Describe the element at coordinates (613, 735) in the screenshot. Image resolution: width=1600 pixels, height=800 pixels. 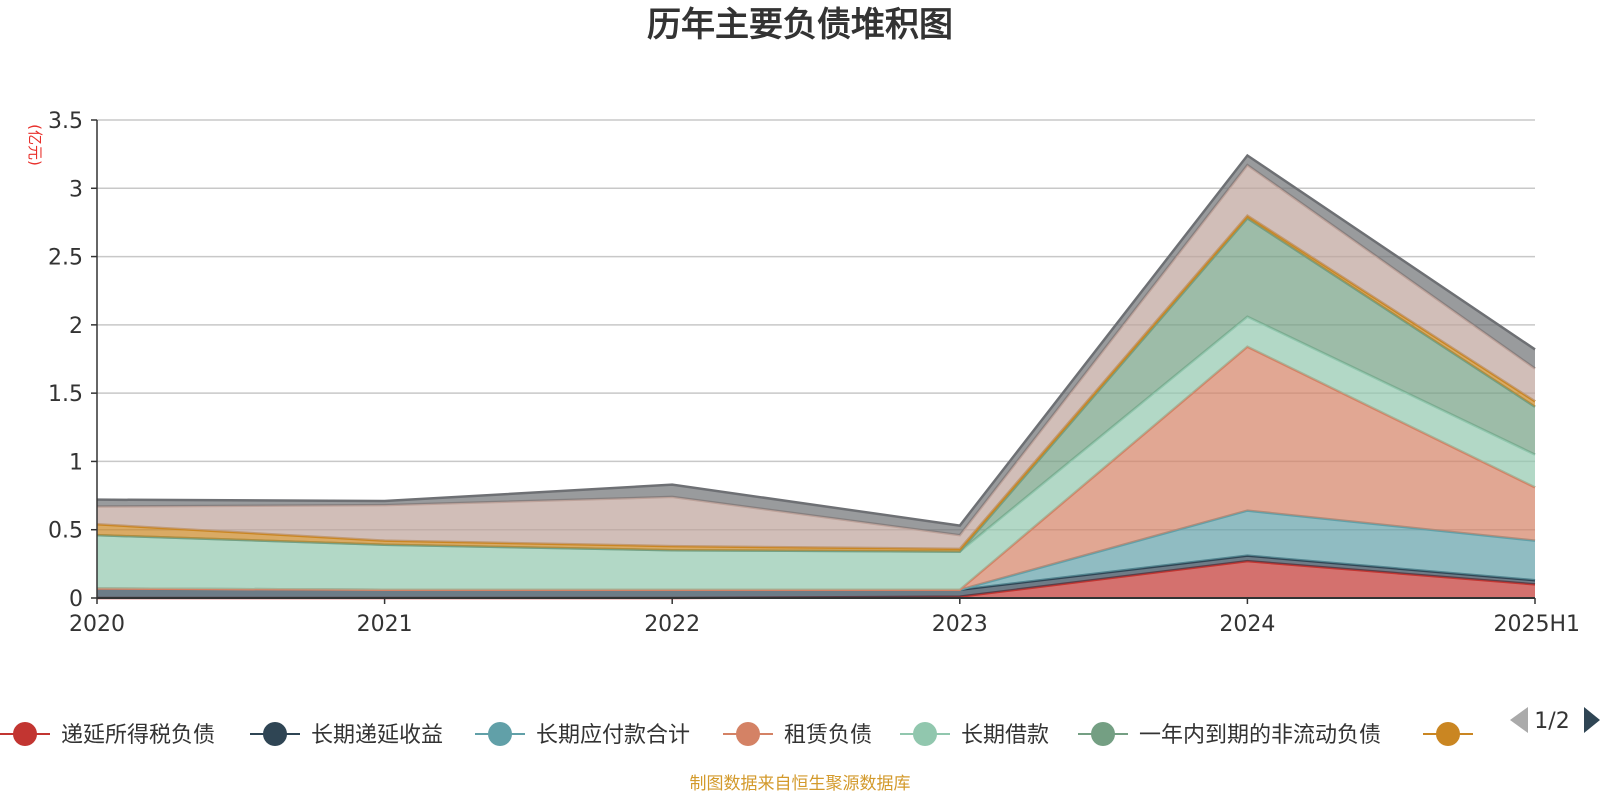
I see `legend-label: 长期应付款合计` at that location.